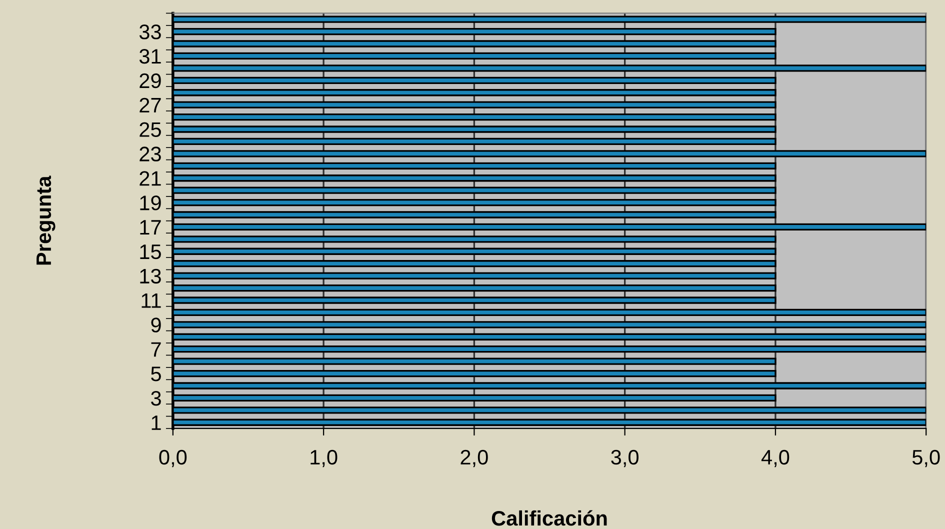 This screenshot has width=945, height=529. I want to click on y-tick-label: 19, so click(150, 203).